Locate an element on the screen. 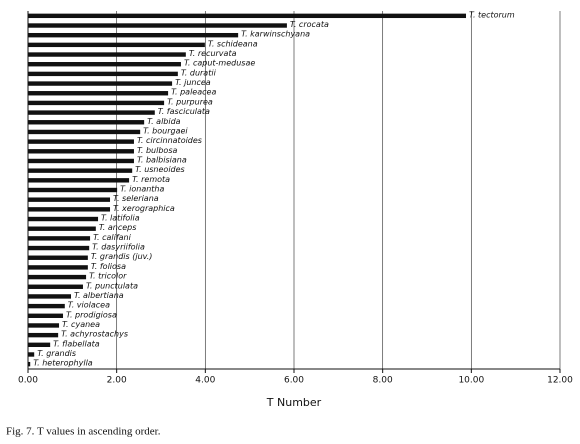 This screenshot has height=444, width=580. bar-label: T. albida is located at coordinates (164, 121).